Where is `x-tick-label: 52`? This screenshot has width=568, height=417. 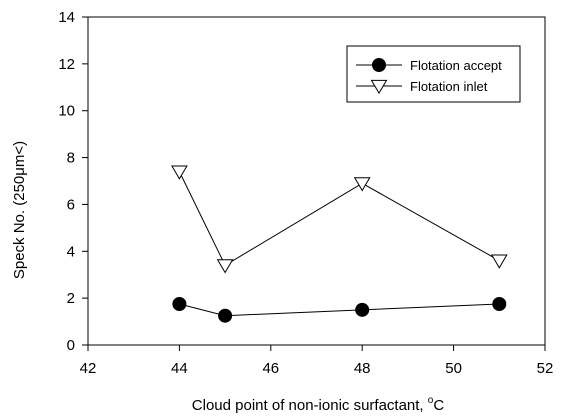 x-tick-label: 52 is located at coordinates (545, 368).